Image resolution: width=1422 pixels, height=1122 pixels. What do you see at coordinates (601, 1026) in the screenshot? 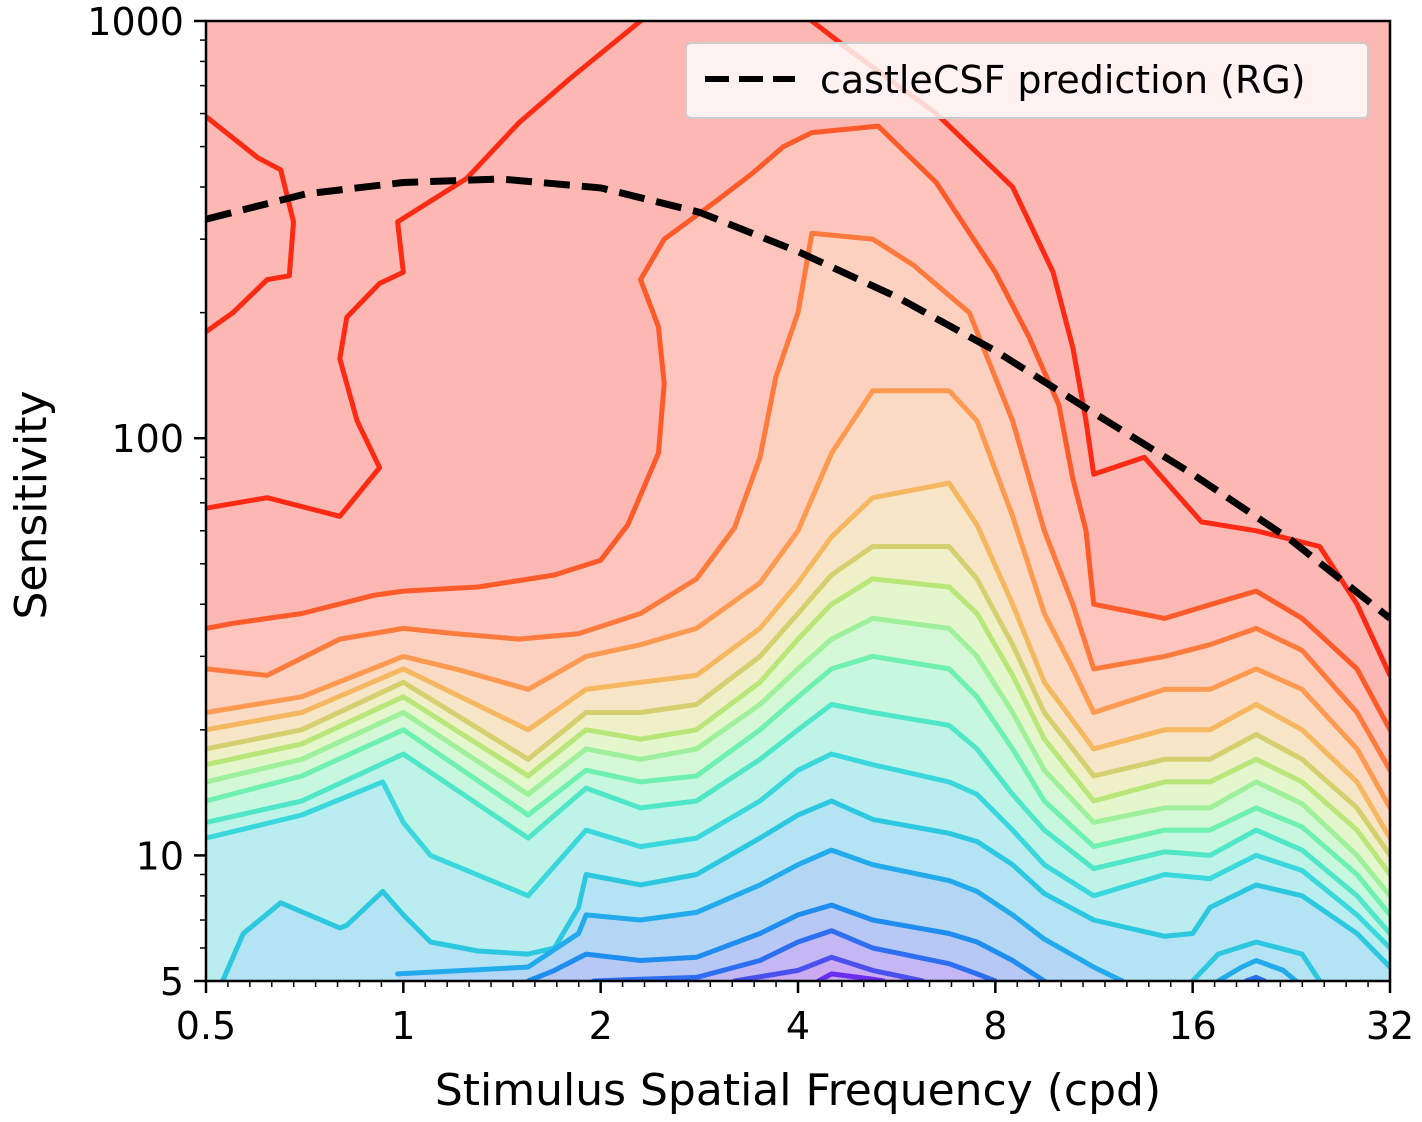
I see `x-tick-label: 2` at bounding box center [601, 1026].